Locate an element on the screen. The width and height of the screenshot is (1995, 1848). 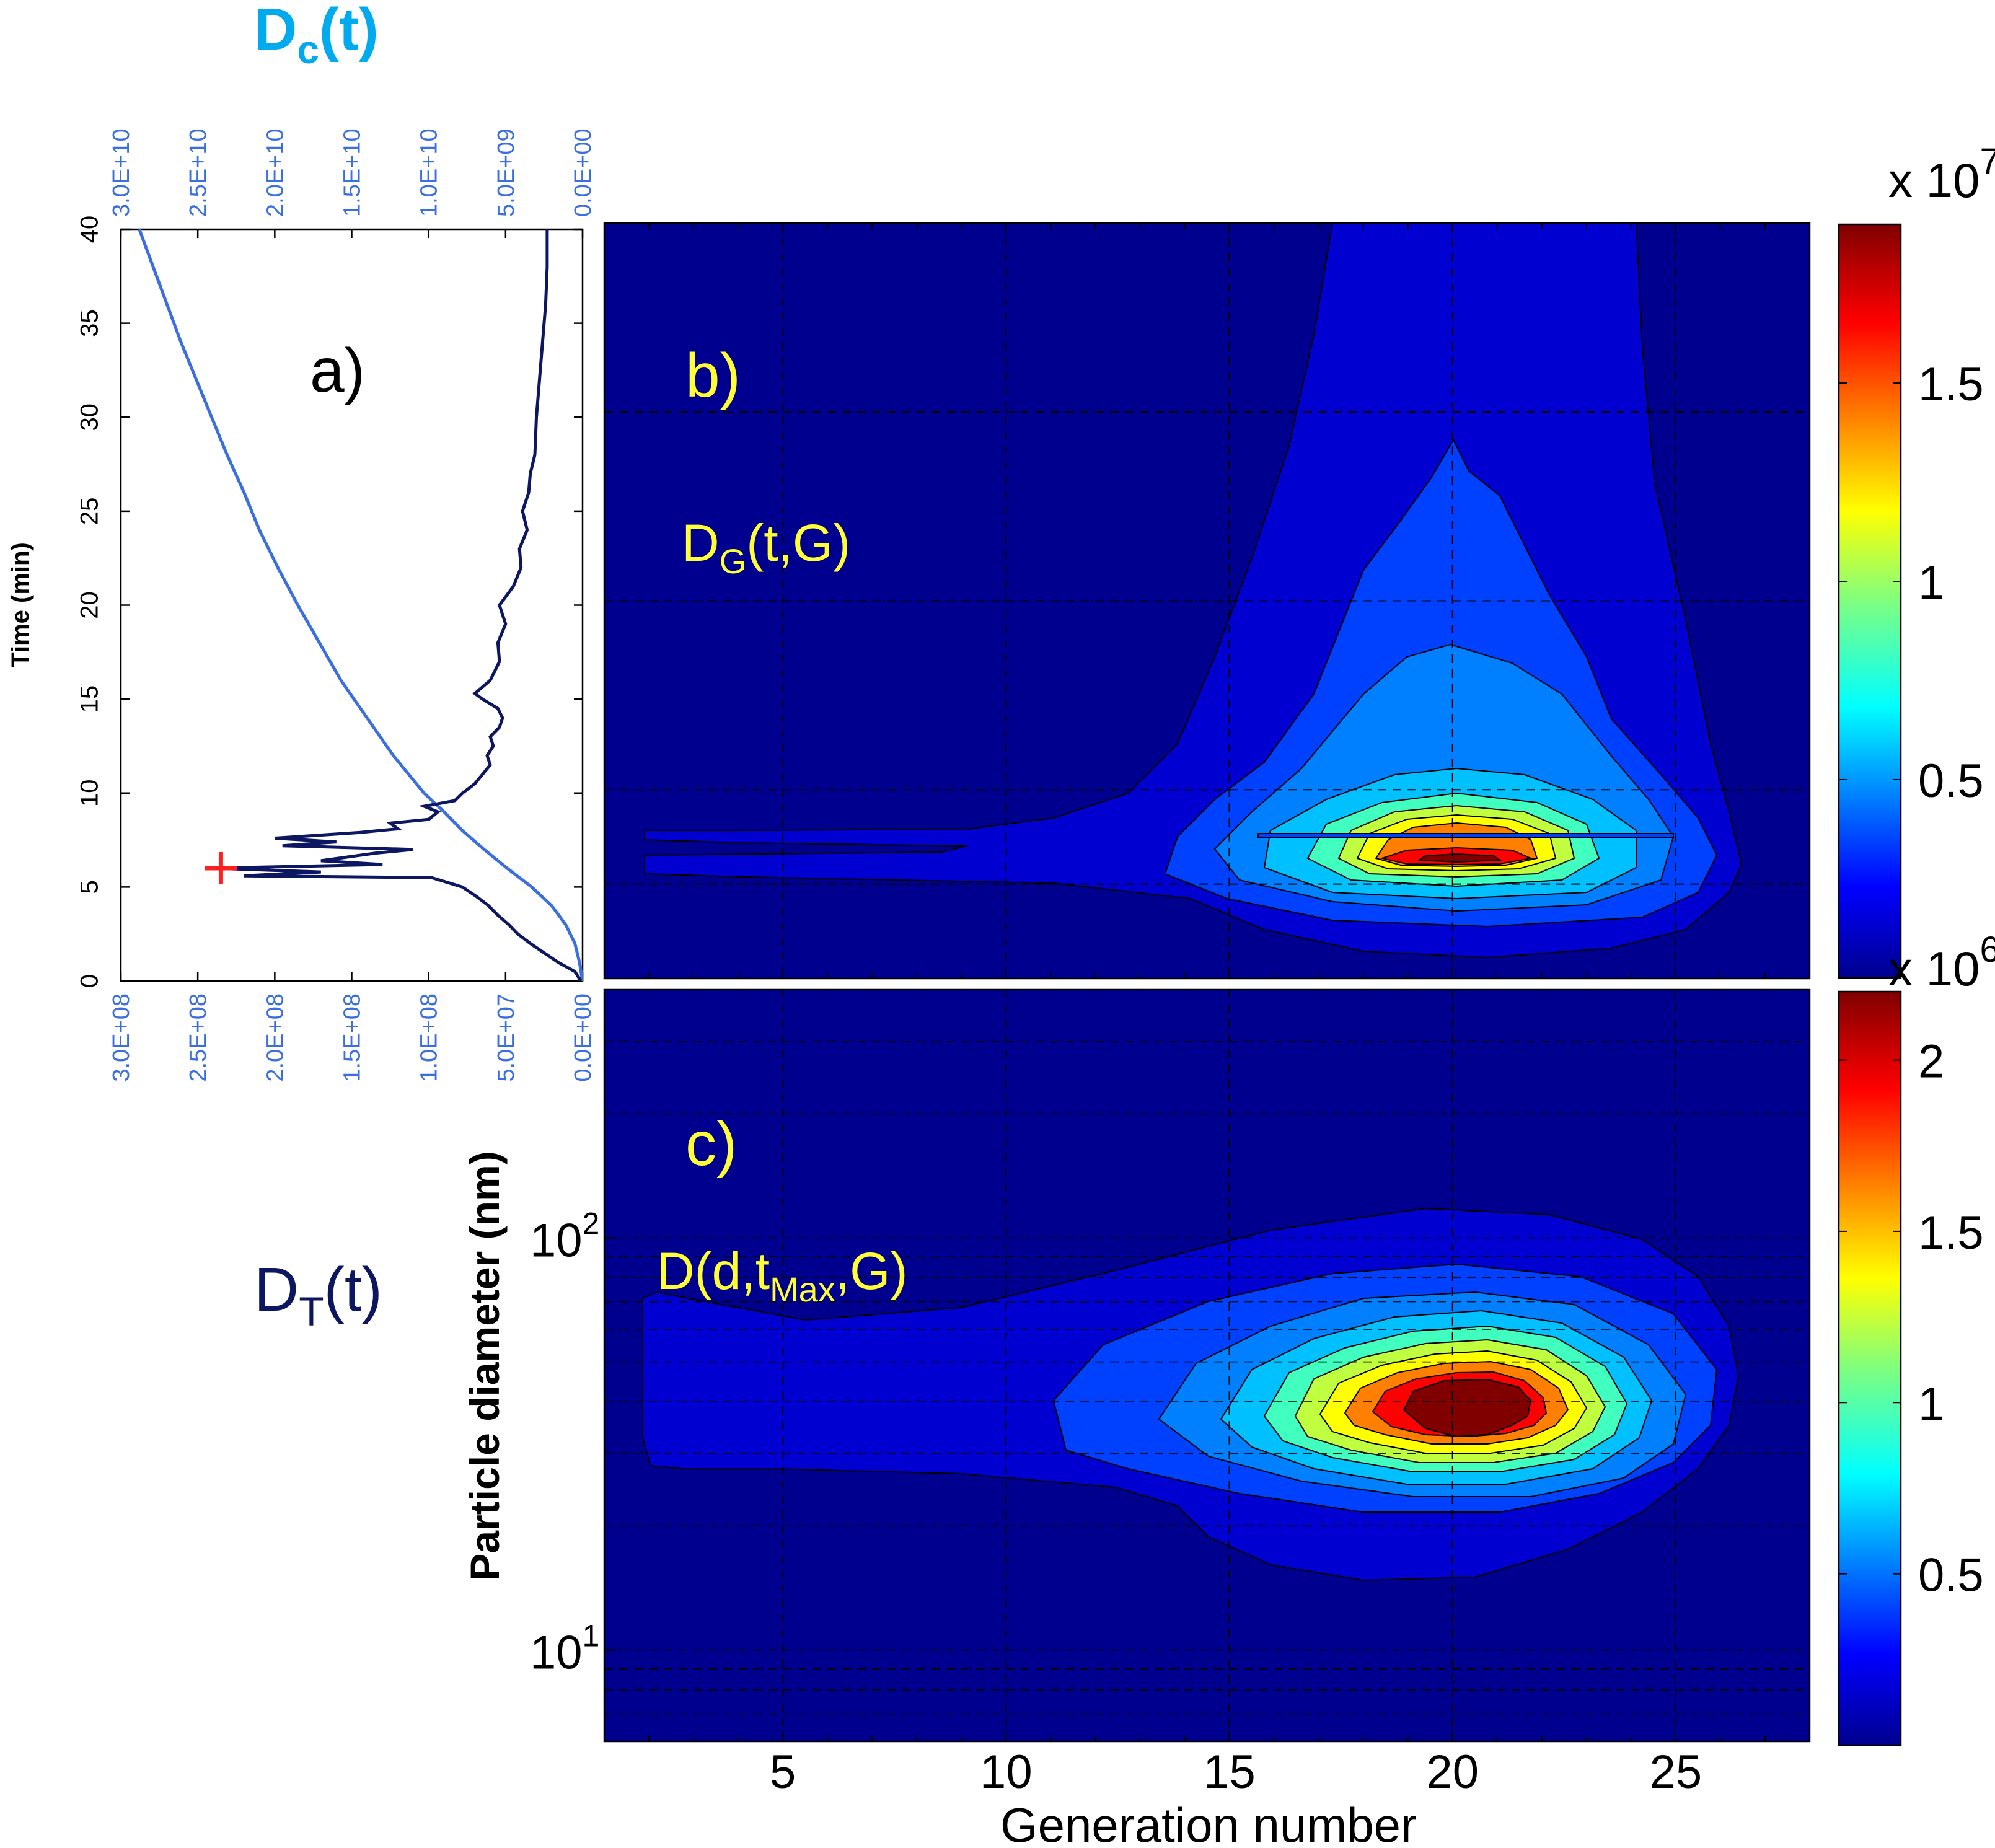
a-ytick-label-1: 5 is located at coordinates (89, 887).